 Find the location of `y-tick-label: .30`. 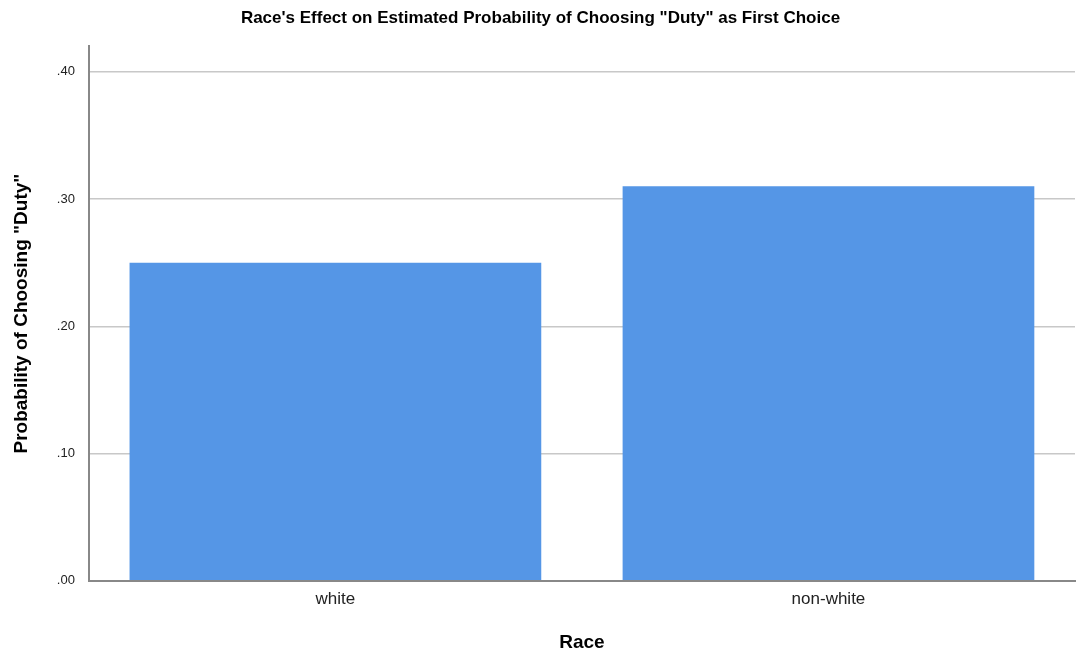

y-tick-label: .30 is located at coordinates (65, 198).